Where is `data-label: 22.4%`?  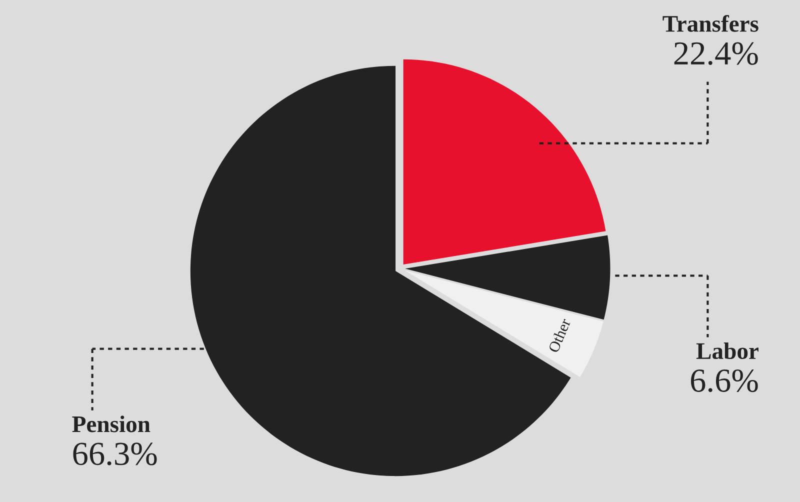 data-label: 22.4% is located at coordinates (716, 53).